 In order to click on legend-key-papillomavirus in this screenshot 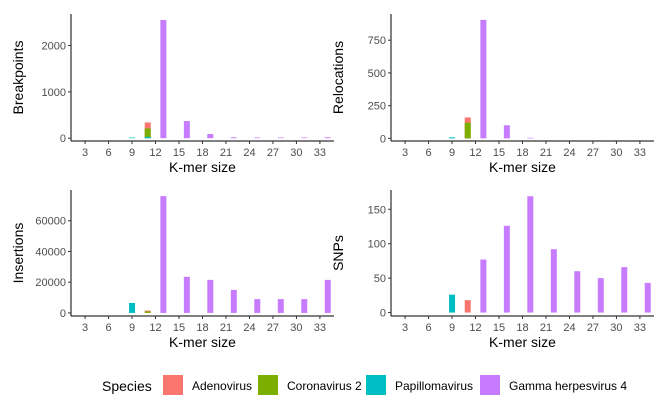, I will do `click(376, 385)`.